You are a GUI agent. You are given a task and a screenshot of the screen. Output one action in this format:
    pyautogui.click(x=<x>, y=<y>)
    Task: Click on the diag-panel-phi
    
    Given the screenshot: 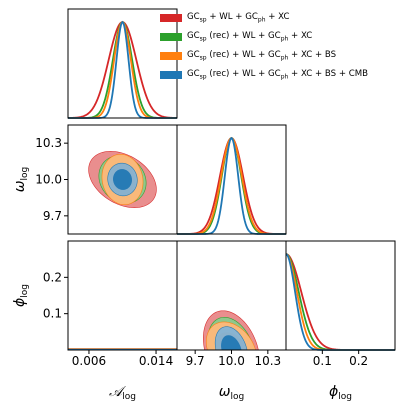 What is the action you would take?
    pyautogui.click(x=340, y=295)
    